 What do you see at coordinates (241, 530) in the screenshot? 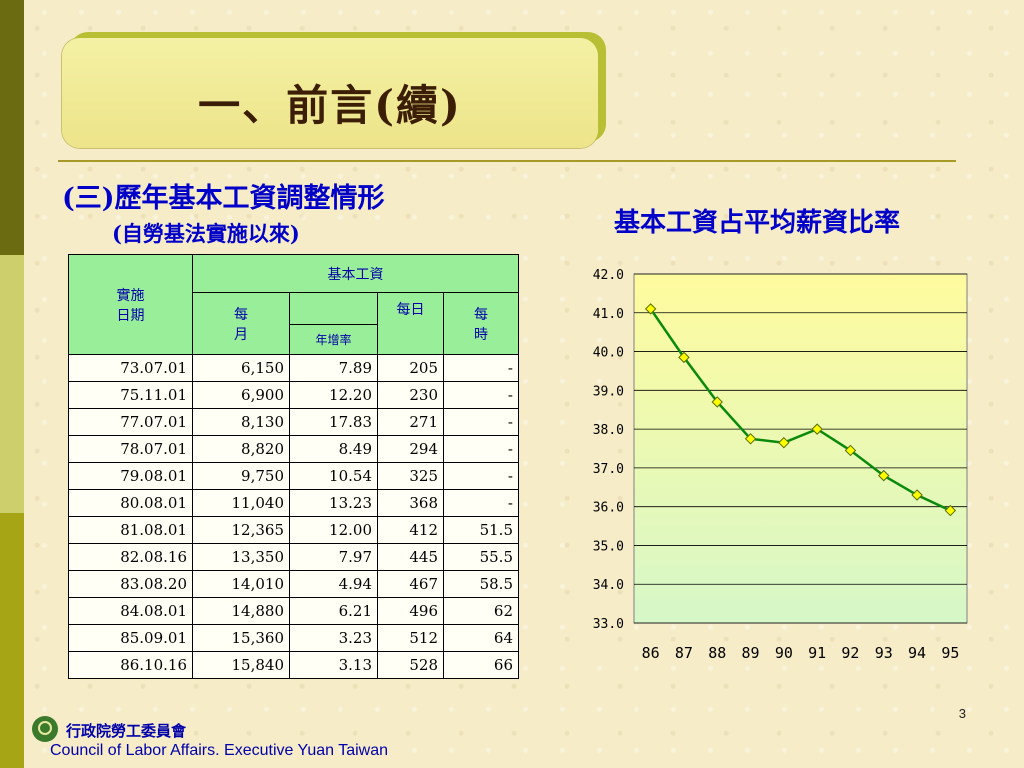
I see `cell-monthly: 12,365` at bounding box center [241, 530].